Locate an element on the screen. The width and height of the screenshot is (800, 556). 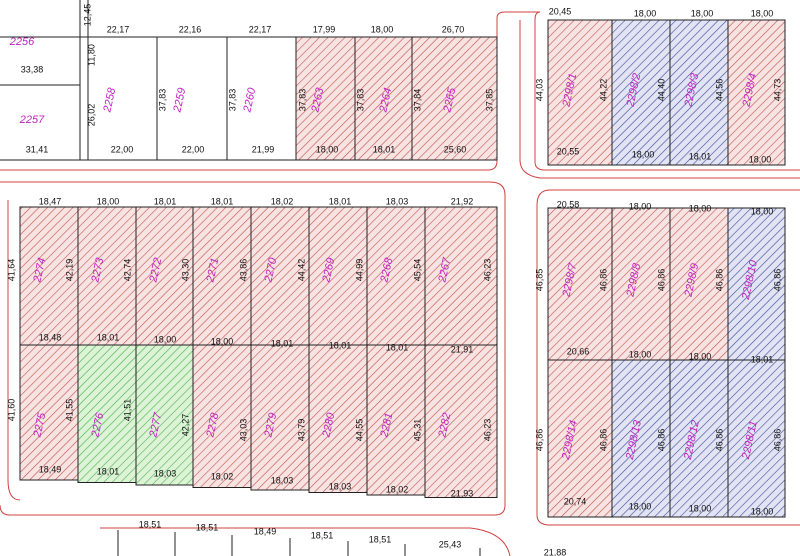
dimension-label: 42,27 is located at coordinates (185, 425).